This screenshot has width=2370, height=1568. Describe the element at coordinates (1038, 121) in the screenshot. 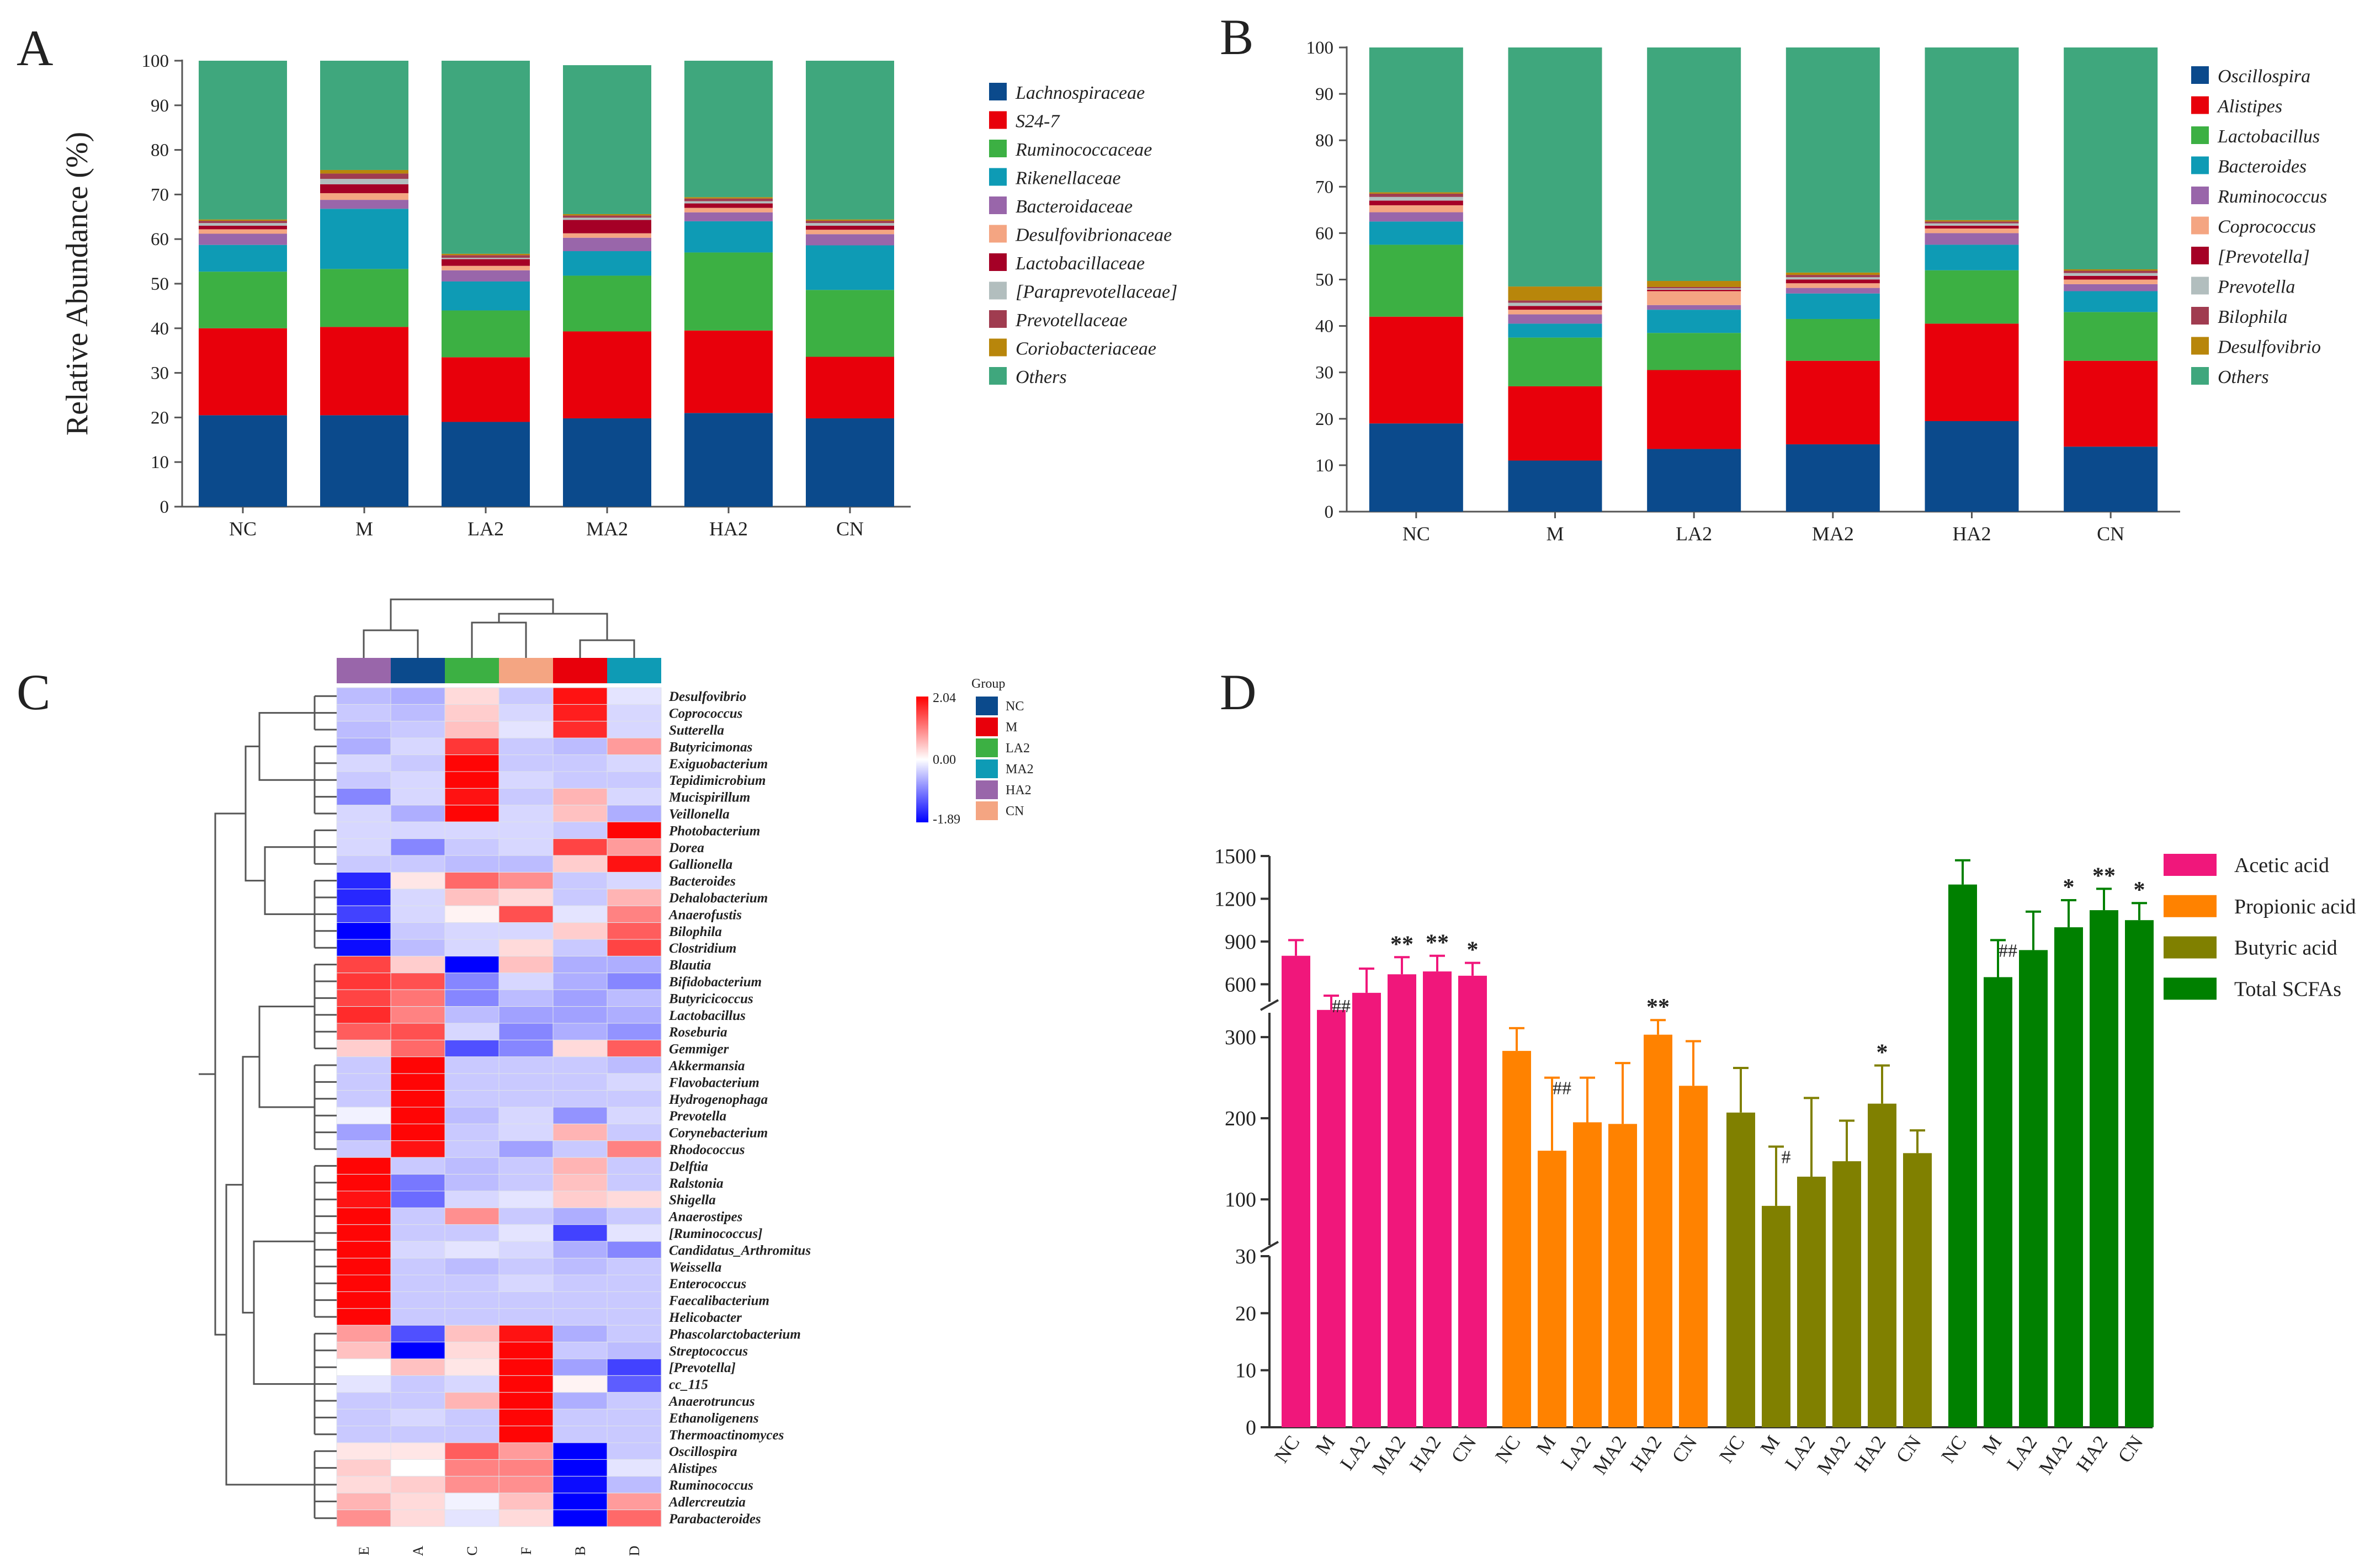

I see `legend-label: S24-7` at that location.